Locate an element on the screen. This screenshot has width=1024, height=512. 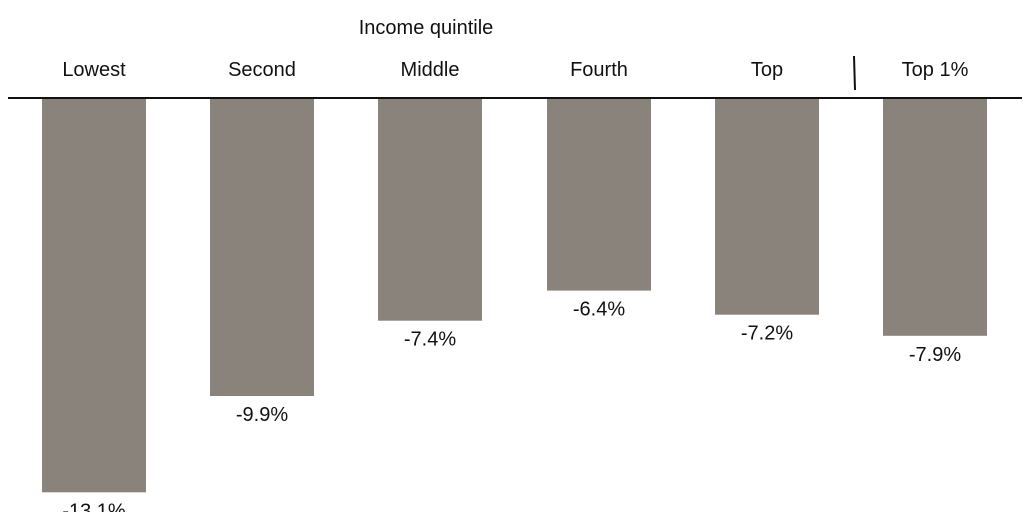
bar-top-1pct is located at coordinates (935, 217).